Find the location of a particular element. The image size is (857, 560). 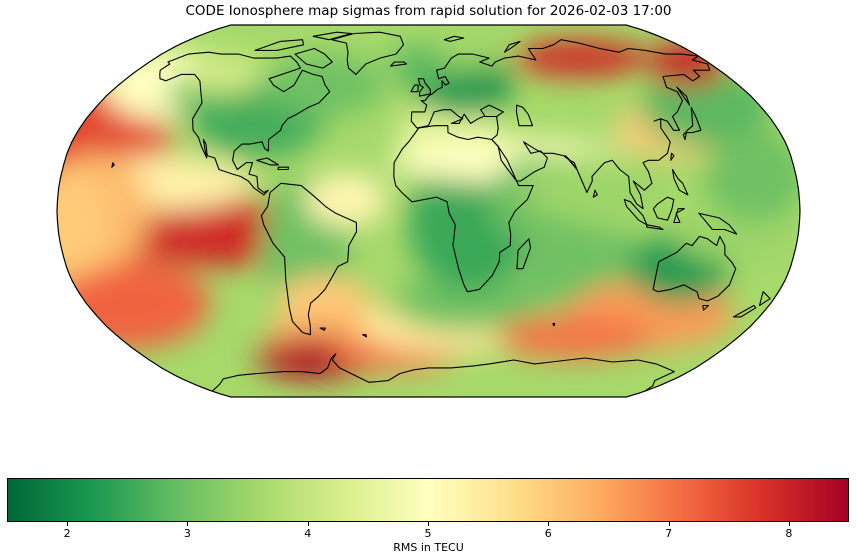

colorbar-tick-label: 3 is located at coordinates (187, 533).